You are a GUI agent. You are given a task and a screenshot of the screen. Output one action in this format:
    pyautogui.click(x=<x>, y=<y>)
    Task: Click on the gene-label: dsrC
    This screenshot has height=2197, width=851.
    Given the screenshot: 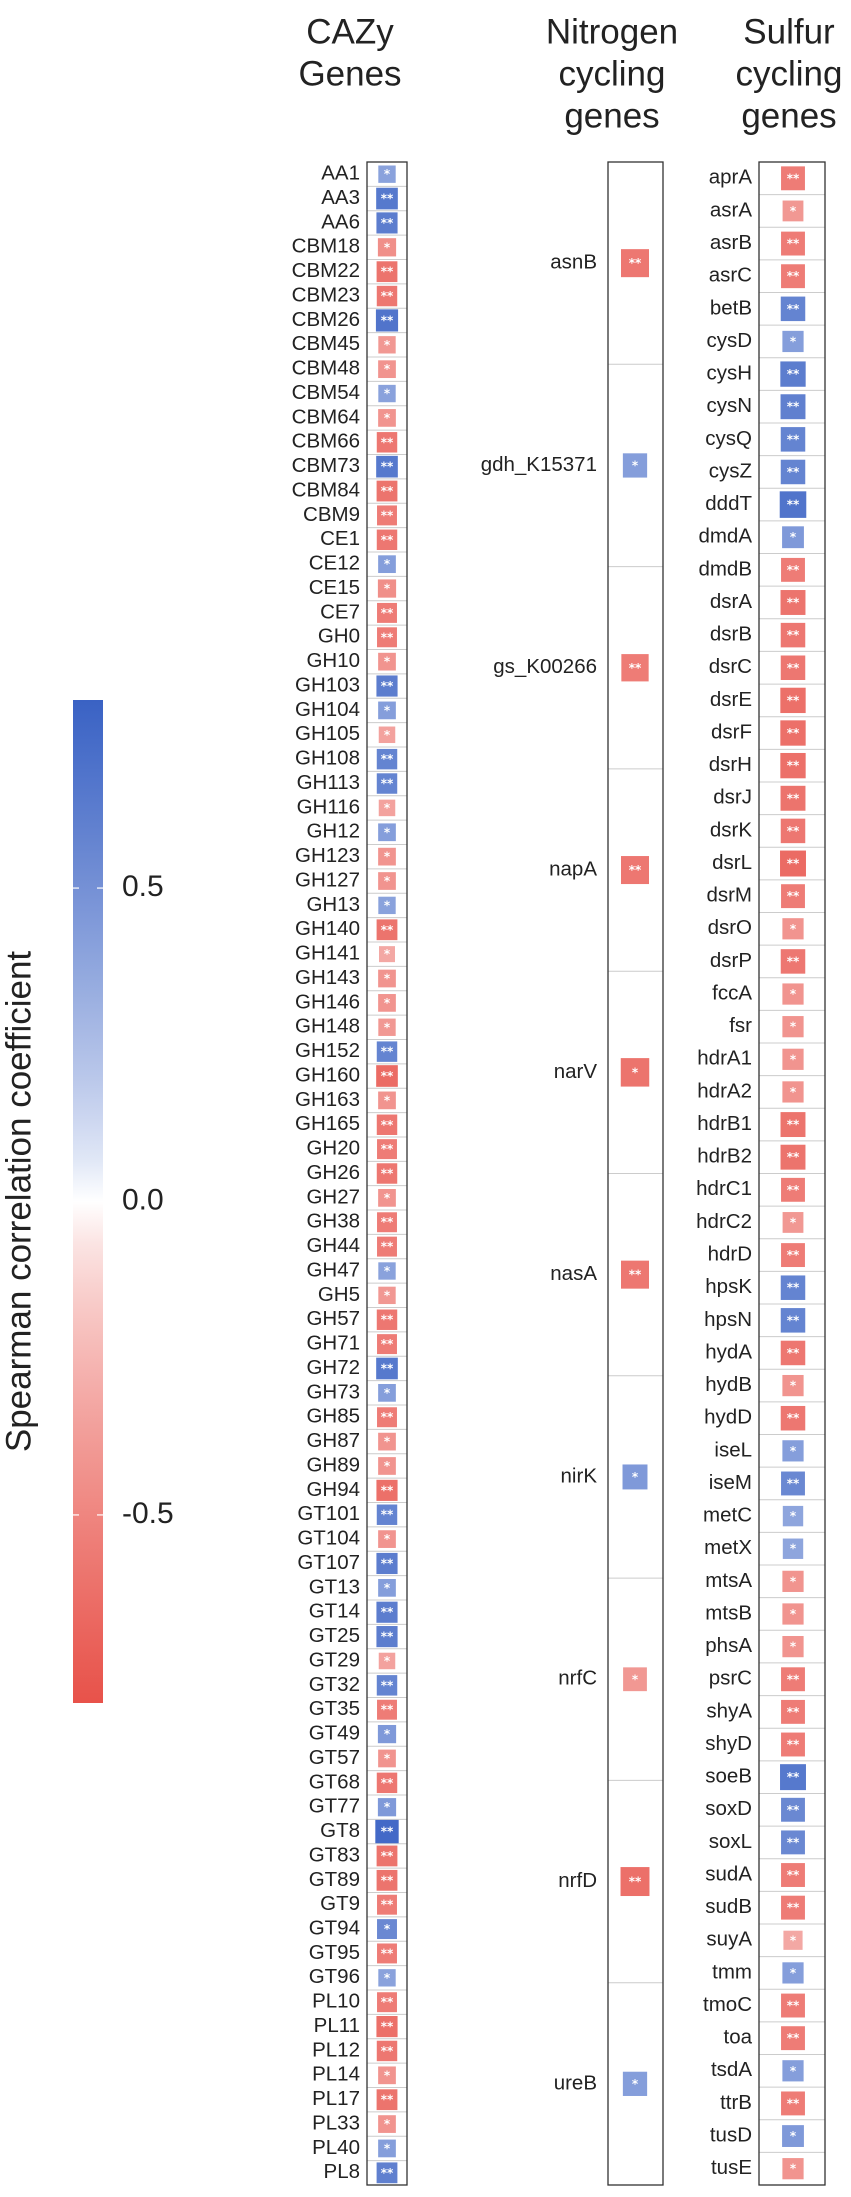 What is the action you would take?
    pyautogui.click(x=730, y=666)
    